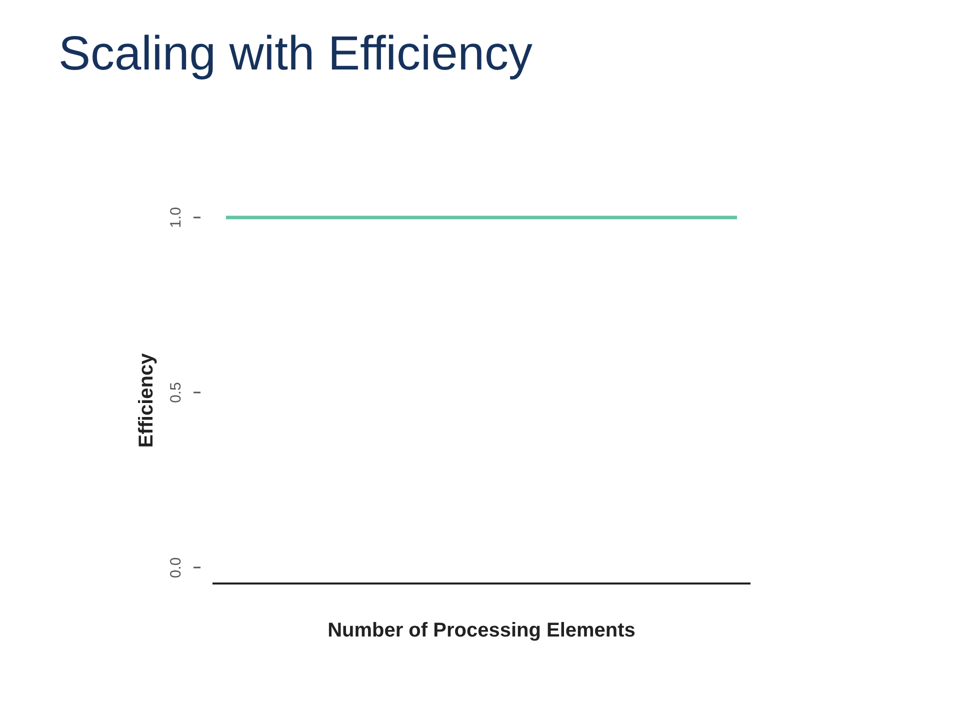 The width and height of the screenshot is (960, 720). Describe the element at coordinates (176, 567) in the screenshot. I see `y-tick-label: 0.0` at that location.